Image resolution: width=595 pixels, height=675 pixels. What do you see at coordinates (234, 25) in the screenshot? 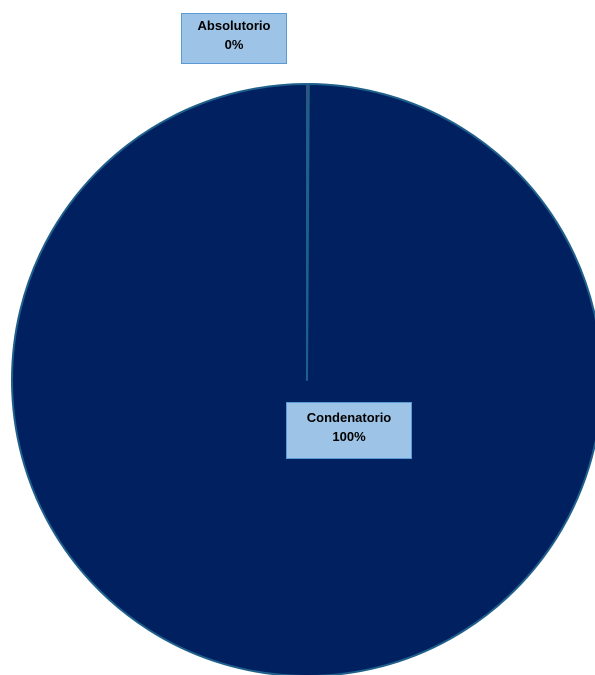
I see `data-label-absolutorio-name: Absolutorio` at bounding box center [234, 25].